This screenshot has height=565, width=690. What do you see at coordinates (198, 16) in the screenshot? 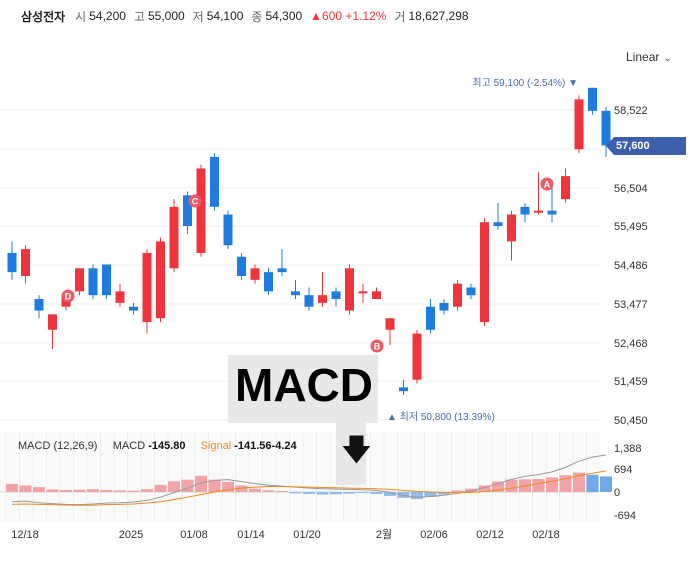
I see `low-label: 저` at bounding box center [198, 16].